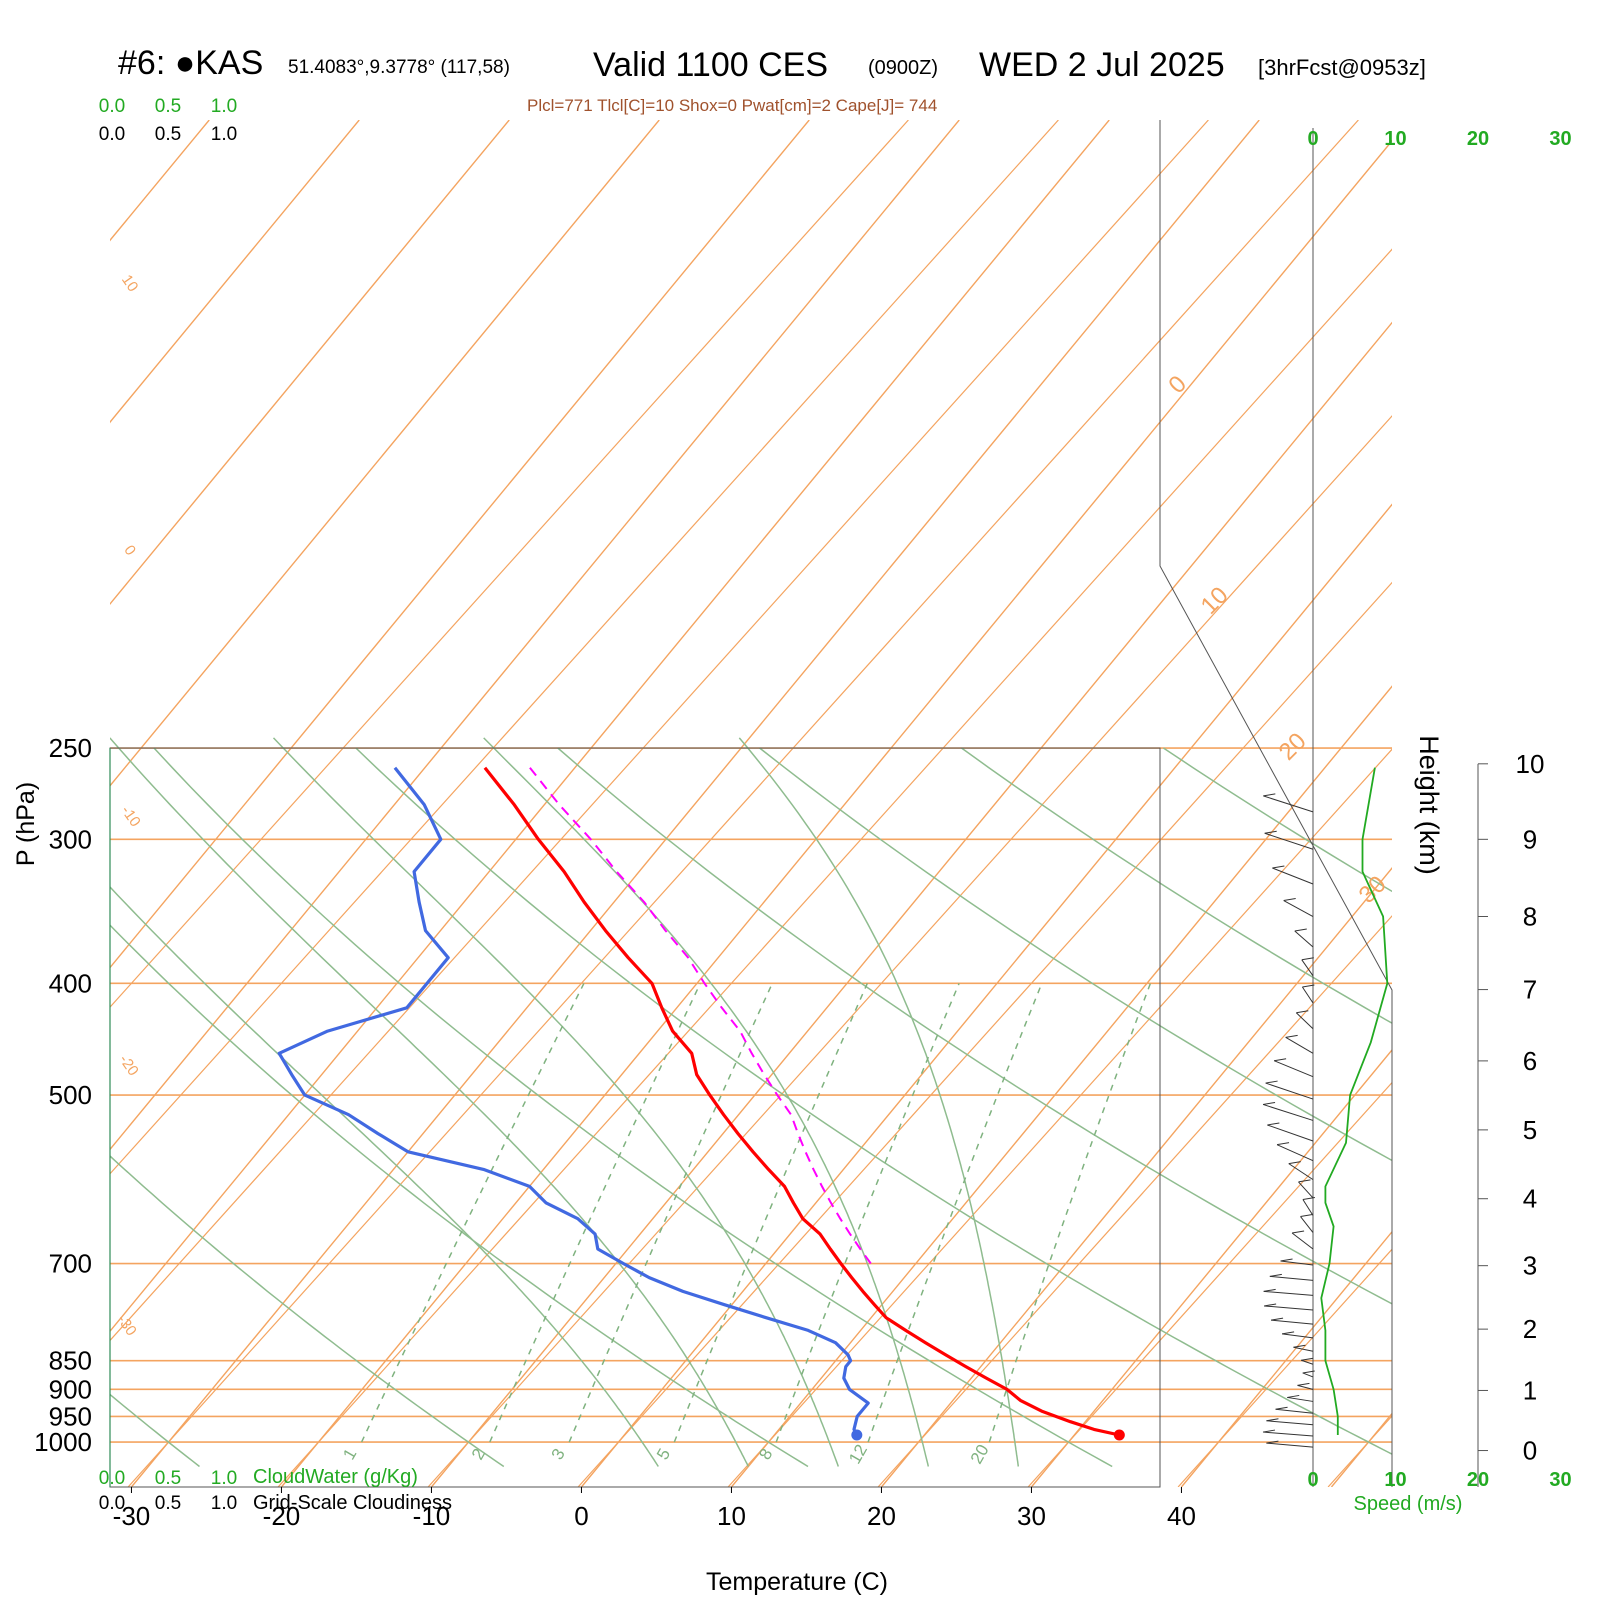 Image resolution: width=1600 pixels, height=1600 pixels. I want to click on speed-tick-label-bottom: 20, so click(1478, 1480).